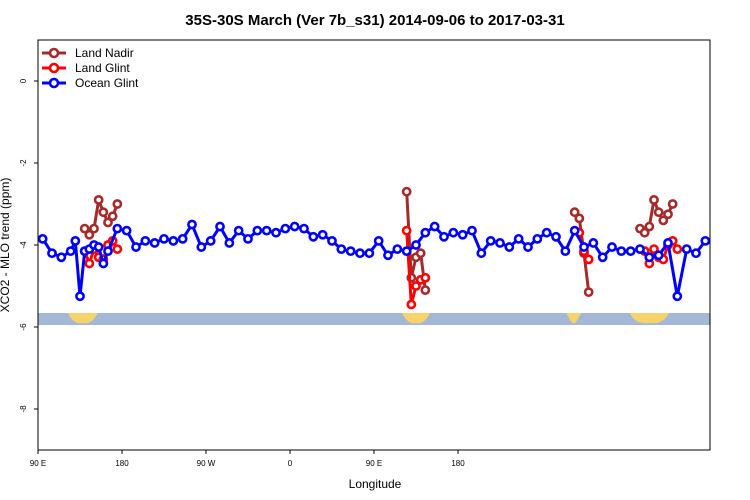 The width and height of the screenshot is (750, 500). I want to click on x-tick-label: 90 W, so click(206, 463).